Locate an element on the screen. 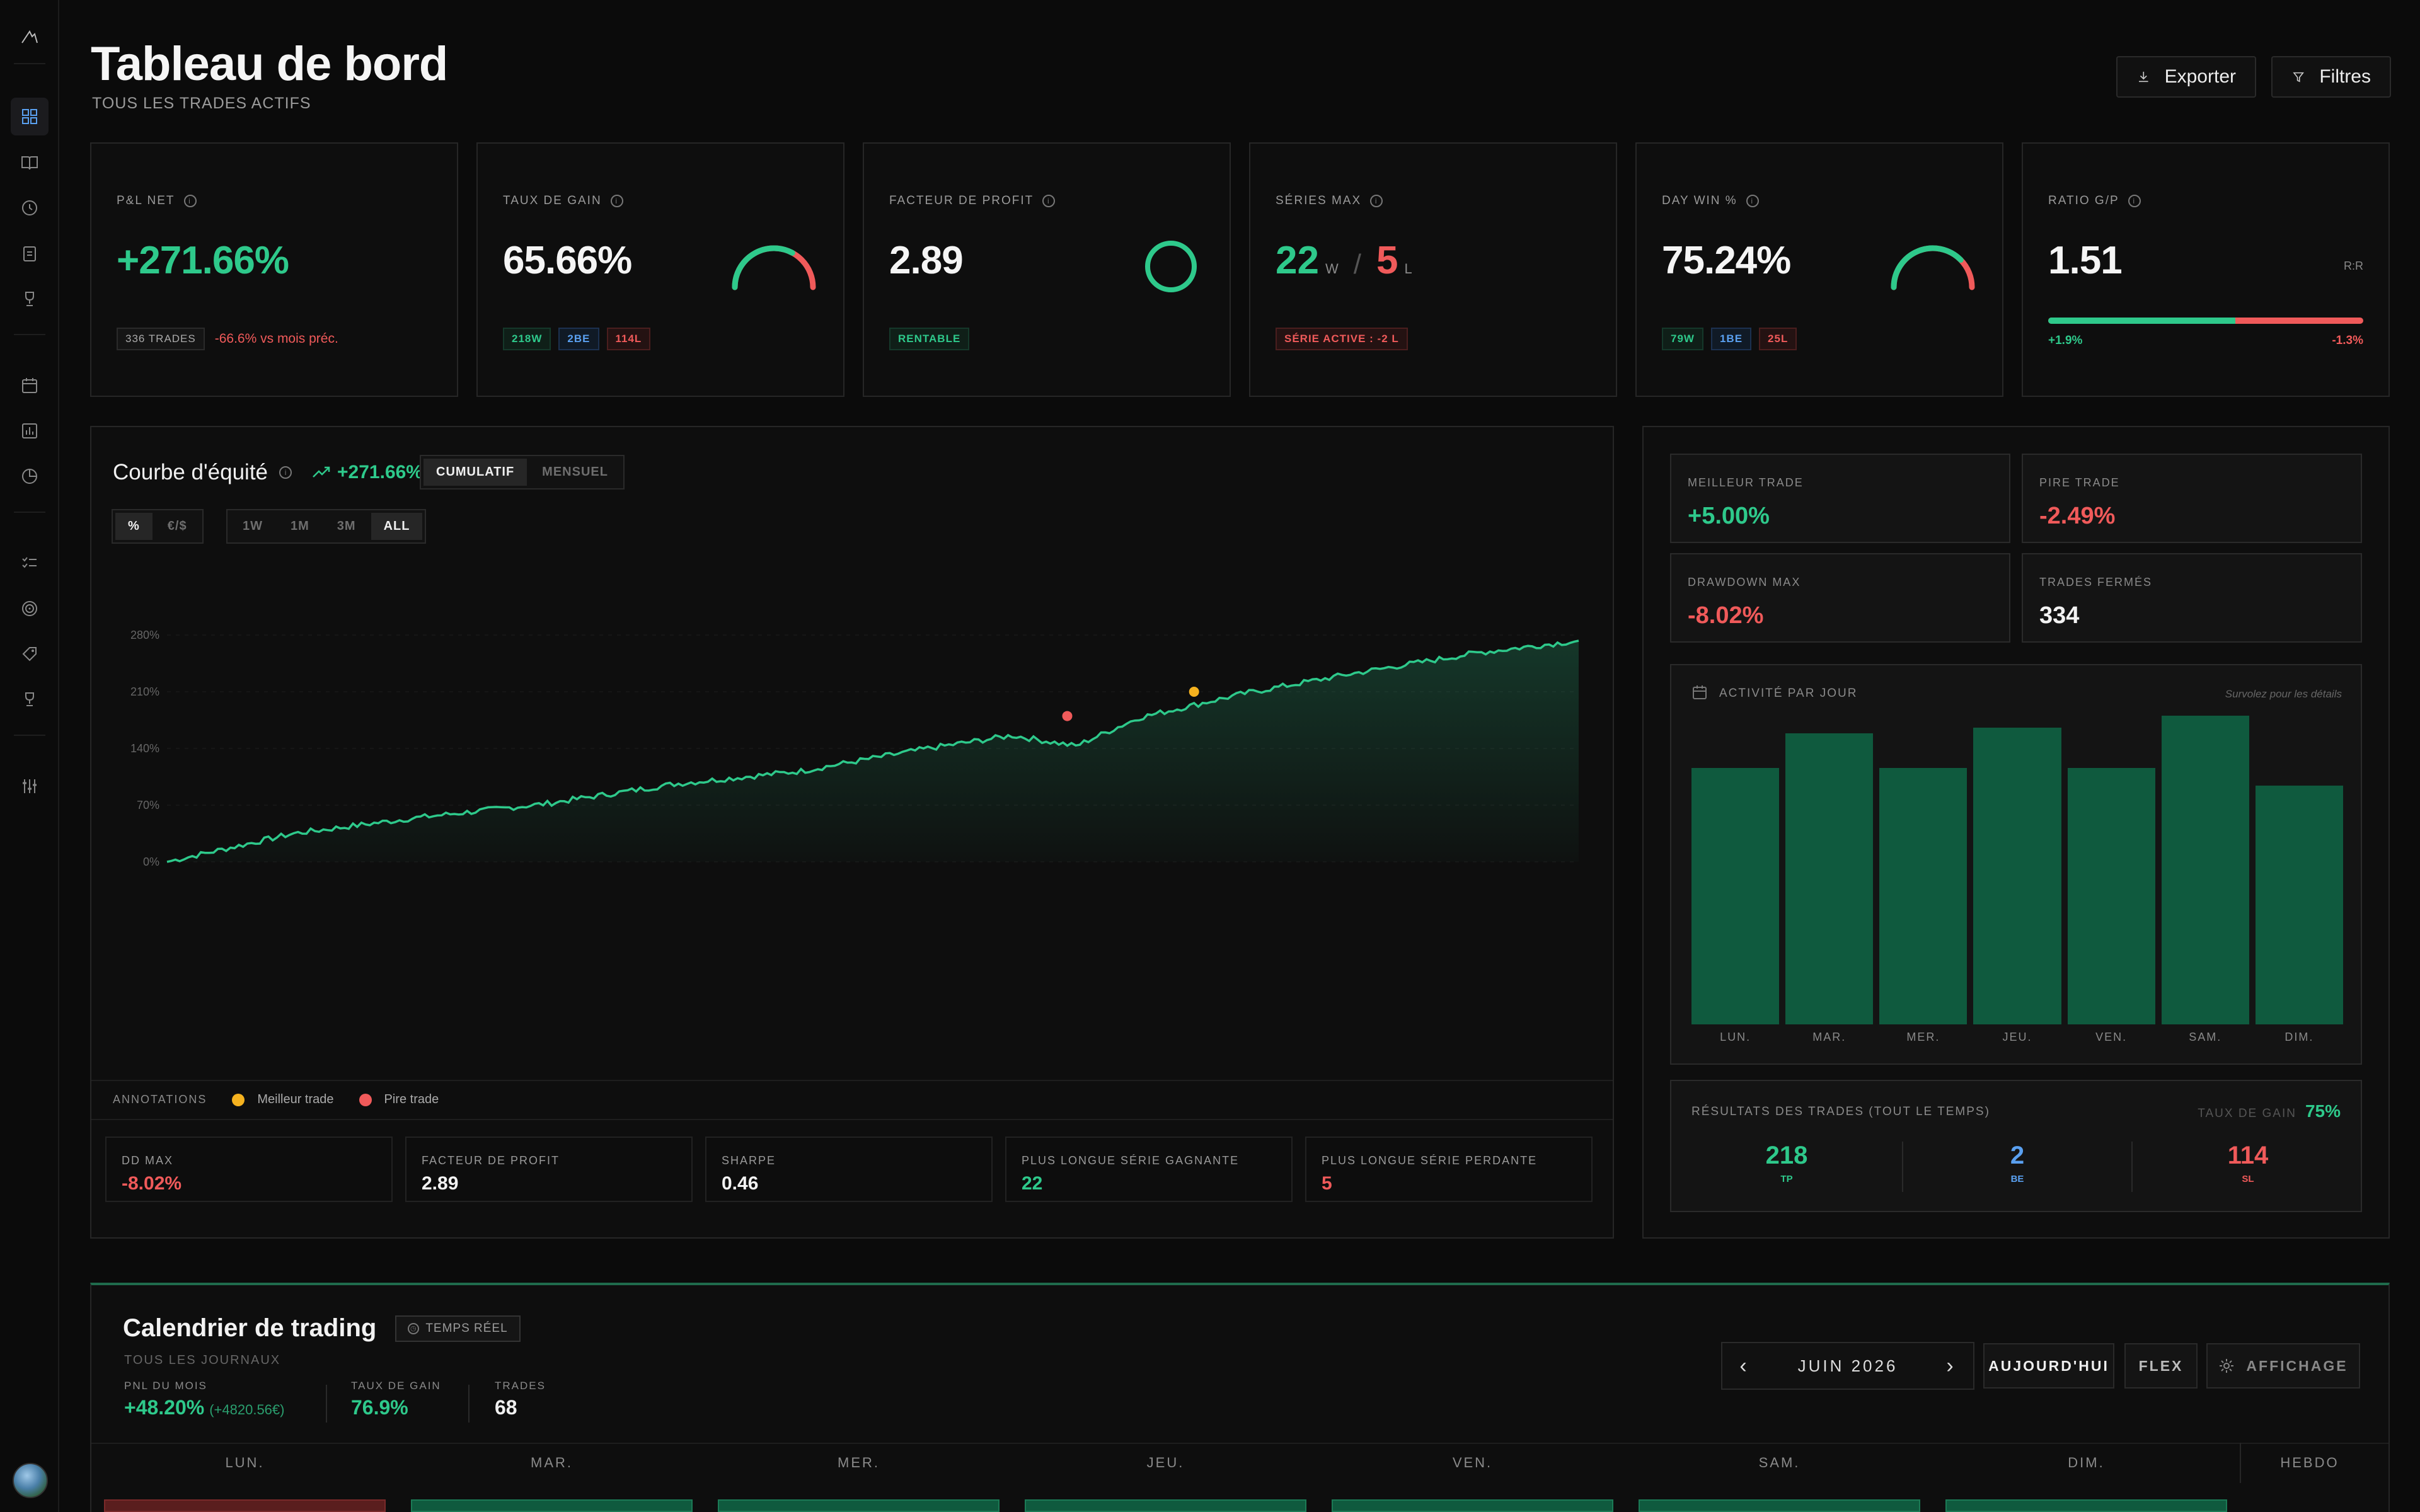 The width and height of the screenshot is (2420, 1512). flex-button: FLEX is located at coordinates (2161, 1366).